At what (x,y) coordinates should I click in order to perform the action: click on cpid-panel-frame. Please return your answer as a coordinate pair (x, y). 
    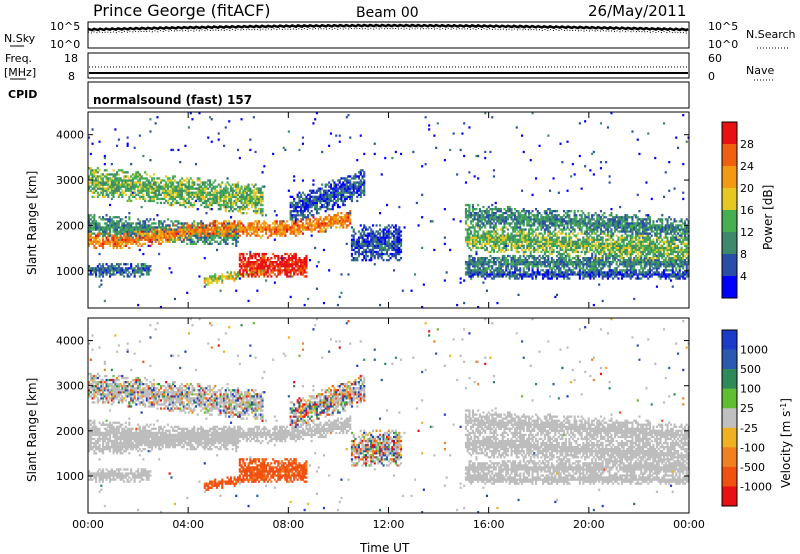
    Looking at the image, I should click on (388, 95).